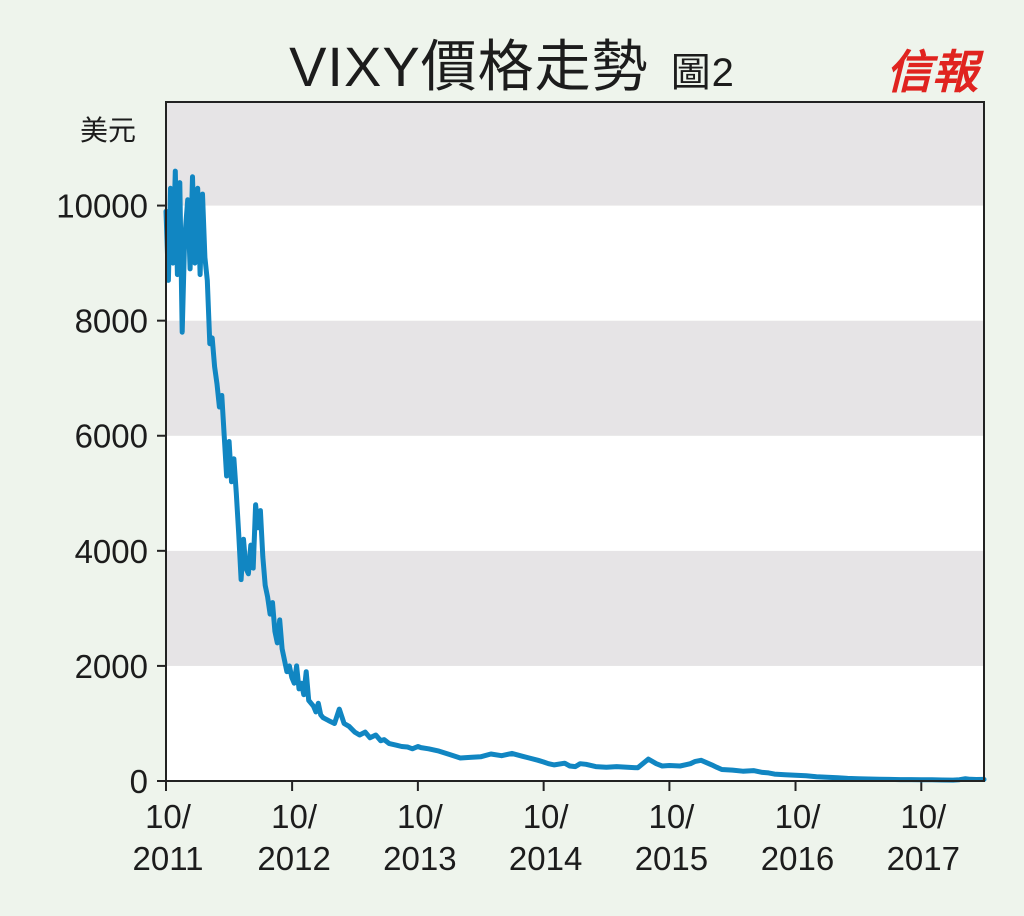 The height and width of the screenshot is (916, 1024). What do you see at coordinates (108, 130) in the screenshot?
I see `y-axis-label: 美元` at bounding box center [108, 130].